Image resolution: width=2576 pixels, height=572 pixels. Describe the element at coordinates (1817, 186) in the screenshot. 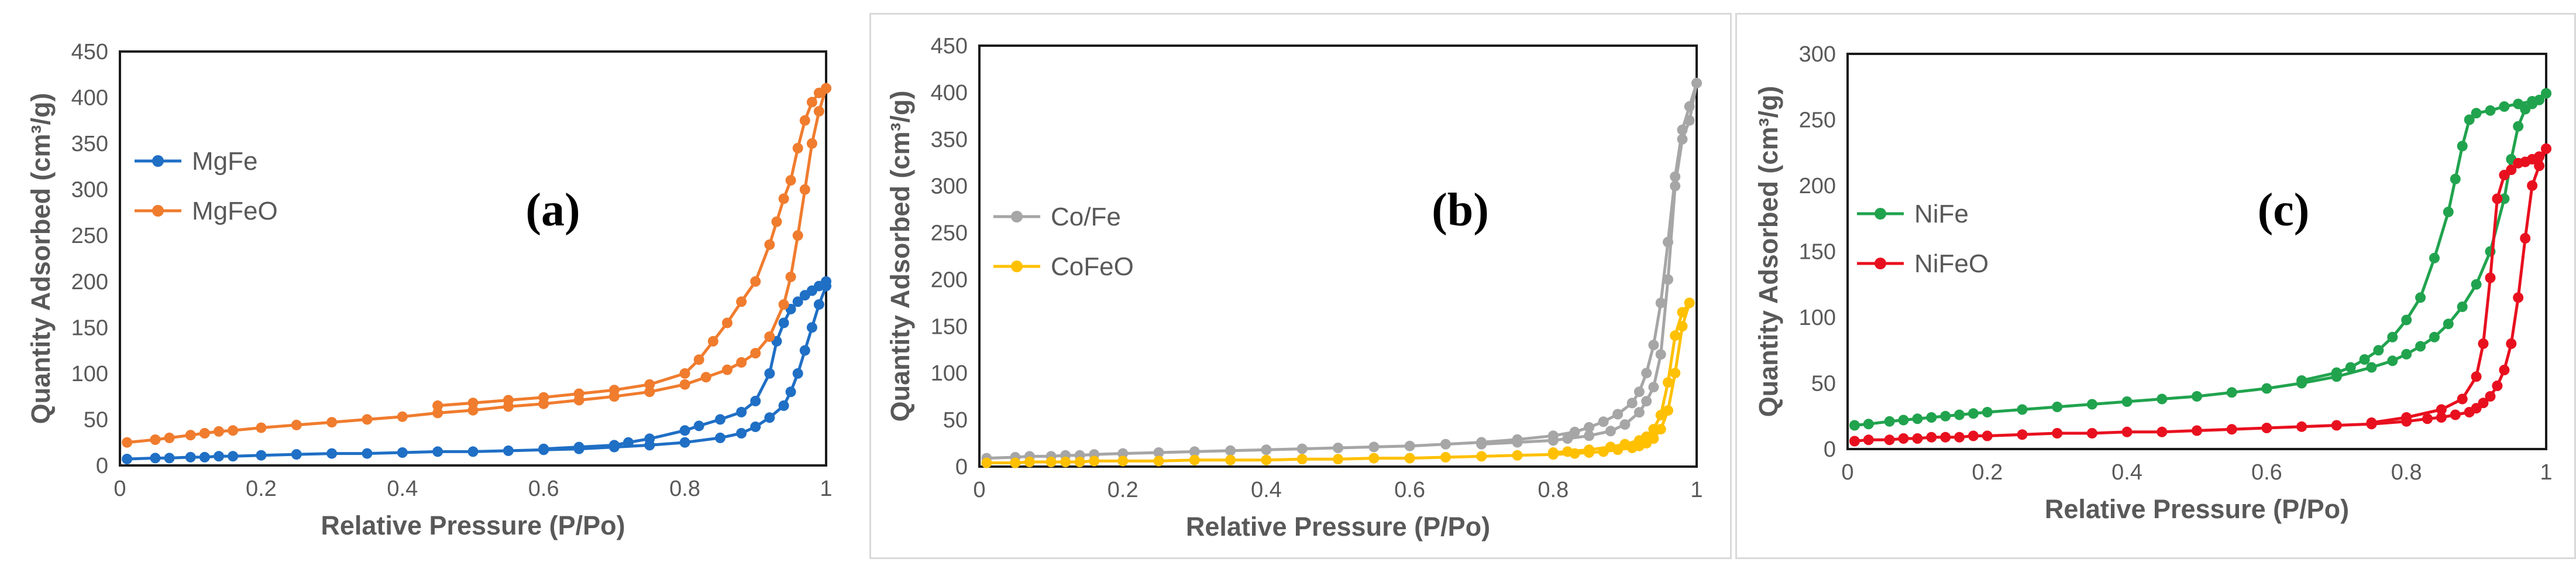

I see `y-tick-label: 200` at that location.